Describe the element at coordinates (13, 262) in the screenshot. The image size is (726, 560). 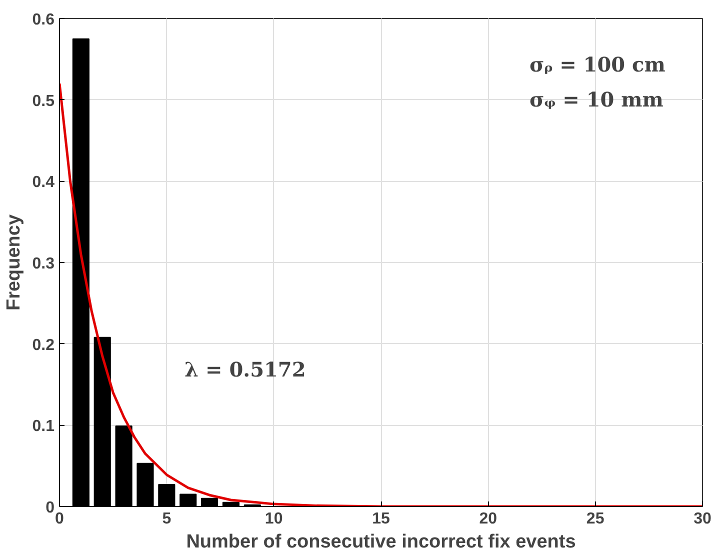
I see `y-axis-title: Frequency` at that location.